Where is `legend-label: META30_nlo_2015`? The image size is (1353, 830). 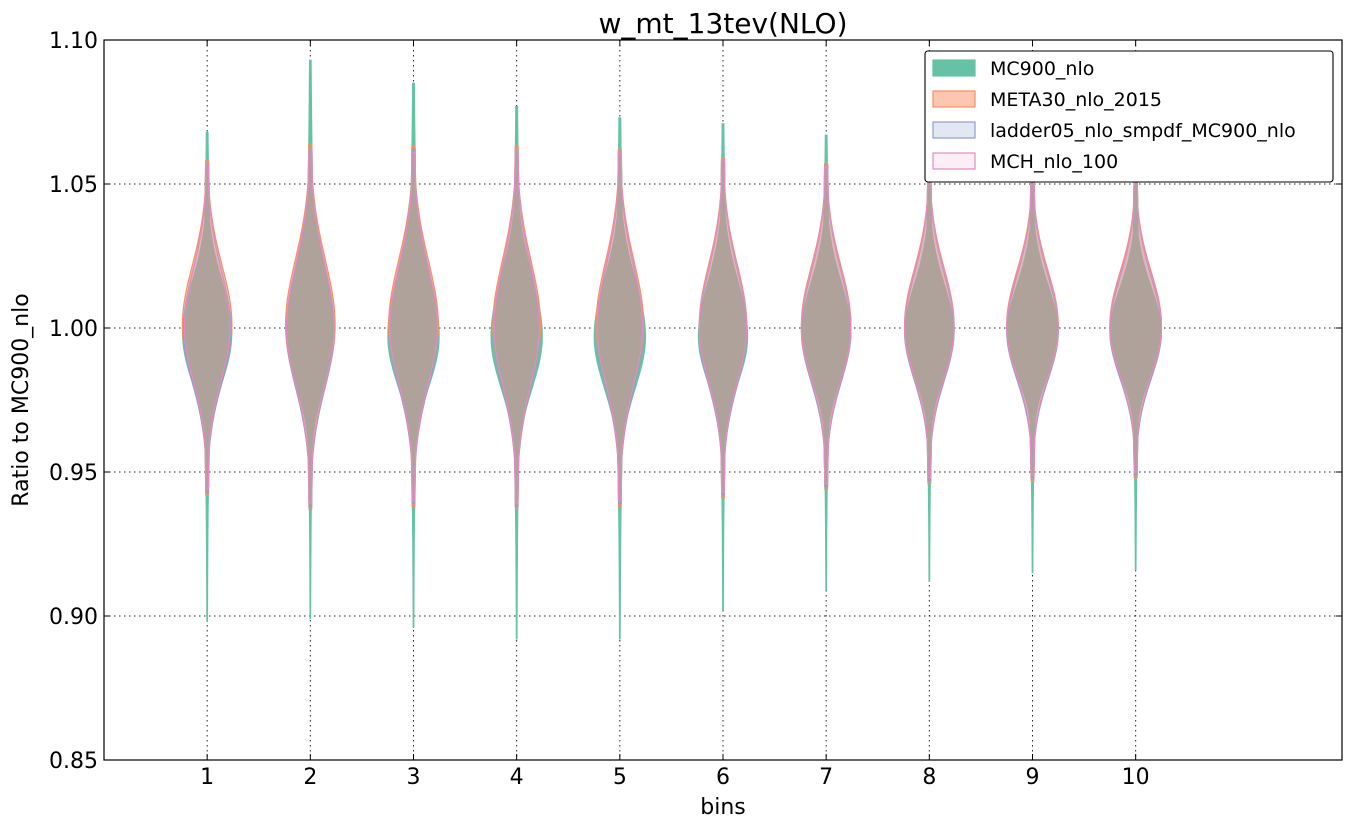 legend-label: META30_nlo_2015 is located at coordinates (1076, 100).